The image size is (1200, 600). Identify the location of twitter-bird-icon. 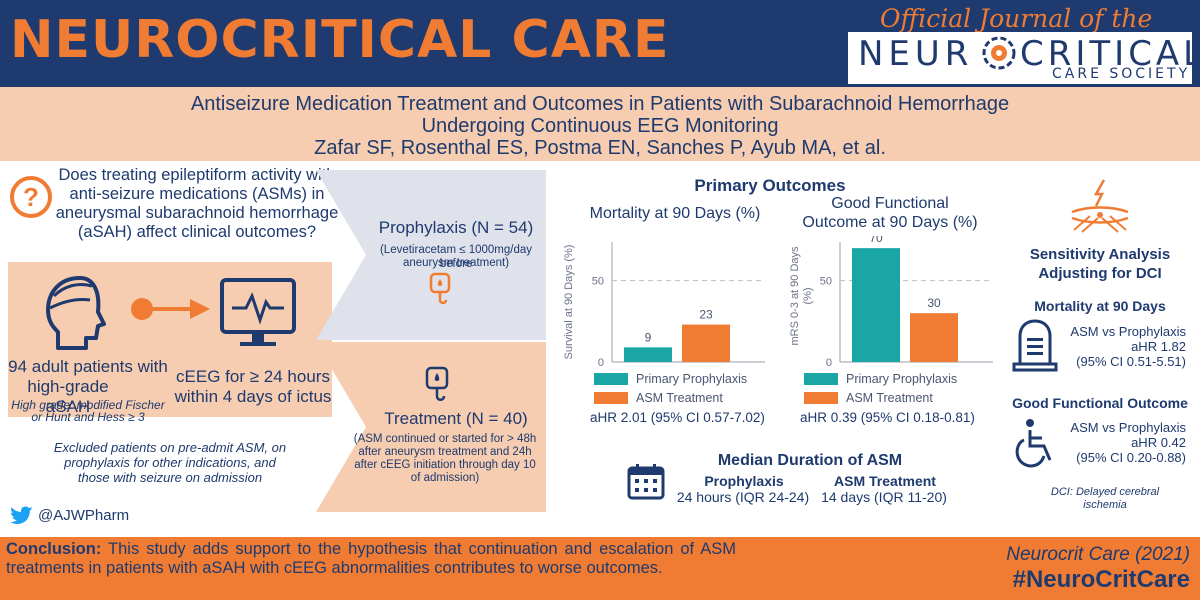
(21, 515).